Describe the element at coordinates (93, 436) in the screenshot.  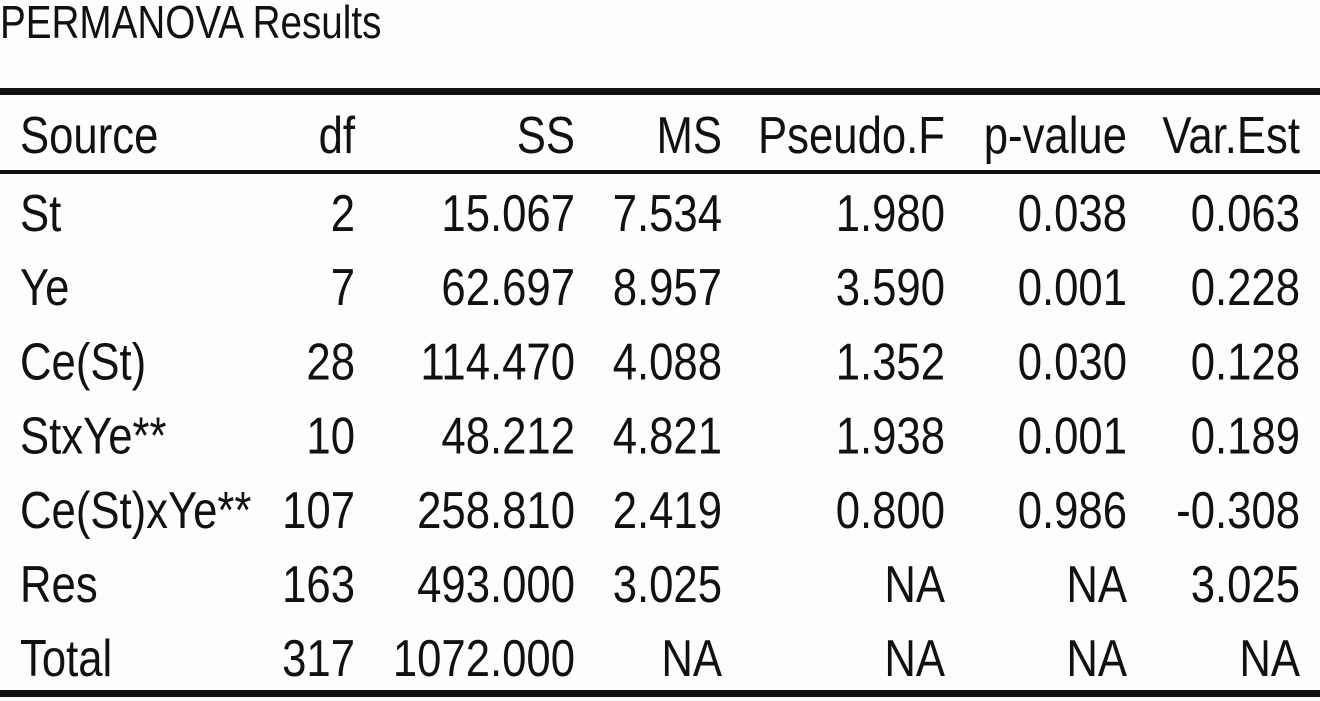
I see `row-label: StxYe**` at that location.